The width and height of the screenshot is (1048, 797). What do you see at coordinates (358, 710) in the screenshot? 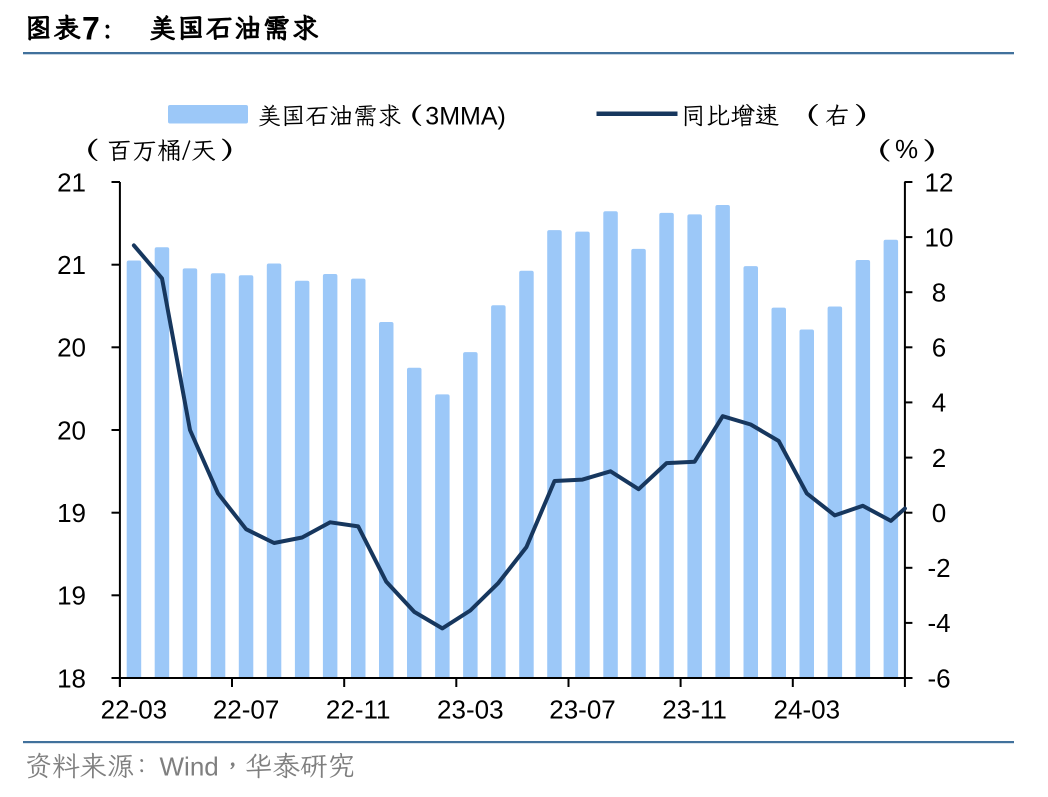
I see `svg-text: 22-11` at bounding box center [358, 710].